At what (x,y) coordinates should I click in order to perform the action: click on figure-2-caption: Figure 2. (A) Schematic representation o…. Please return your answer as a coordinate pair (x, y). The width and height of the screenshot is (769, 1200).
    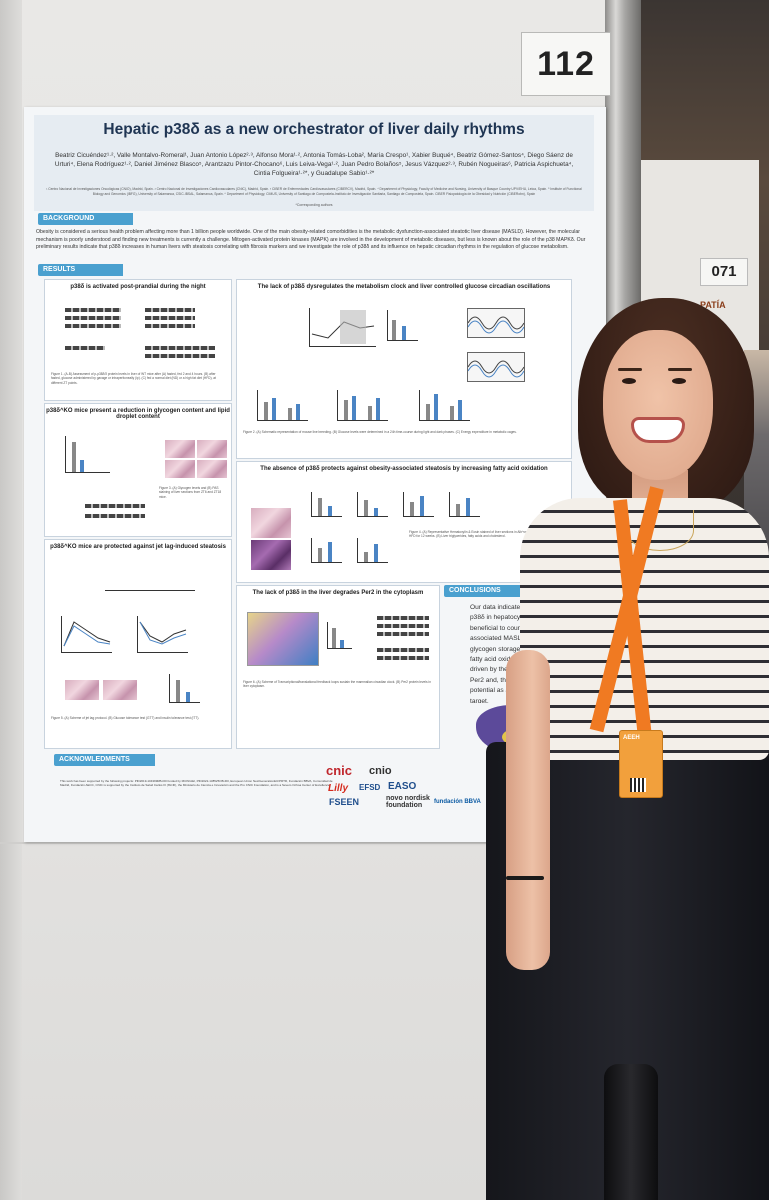
    Looking at the image, I should click on (380, 432).